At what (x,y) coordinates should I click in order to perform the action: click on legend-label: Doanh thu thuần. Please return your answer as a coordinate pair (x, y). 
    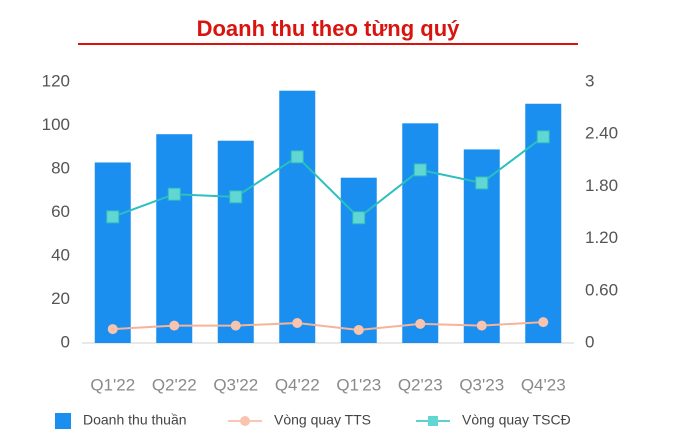
    Looking at the image, I should click on (135, 420).